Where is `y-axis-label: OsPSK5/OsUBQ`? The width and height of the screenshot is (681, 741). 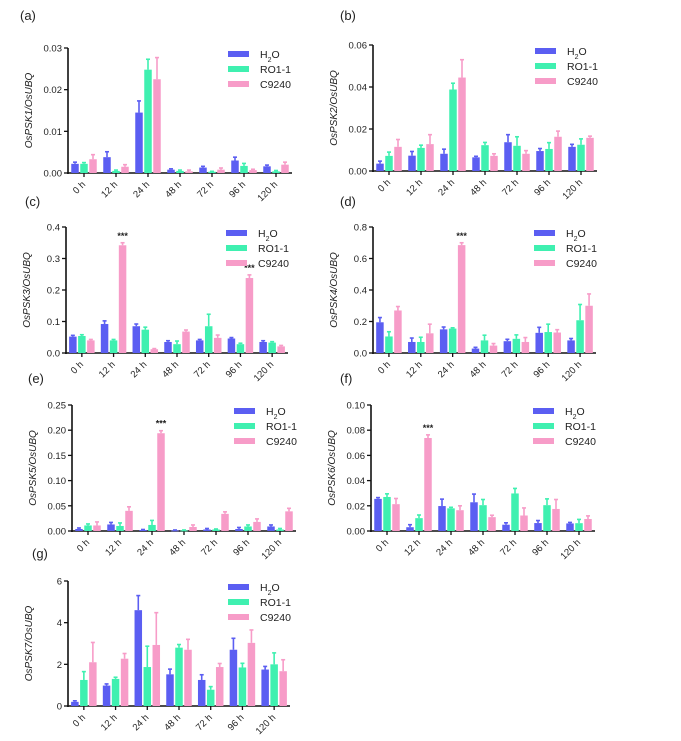 y-axis-label: OsPSK5/OsUBQ is located at coordinates (33, 468).